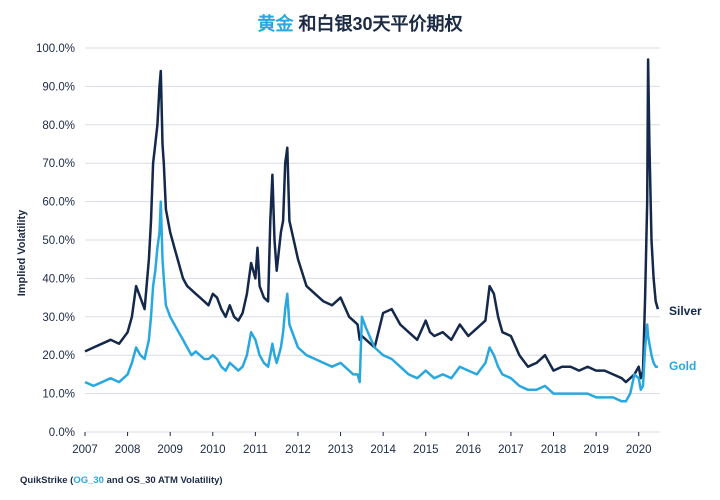  I want to click on x-tick-label: 2014, so click(383, 450).